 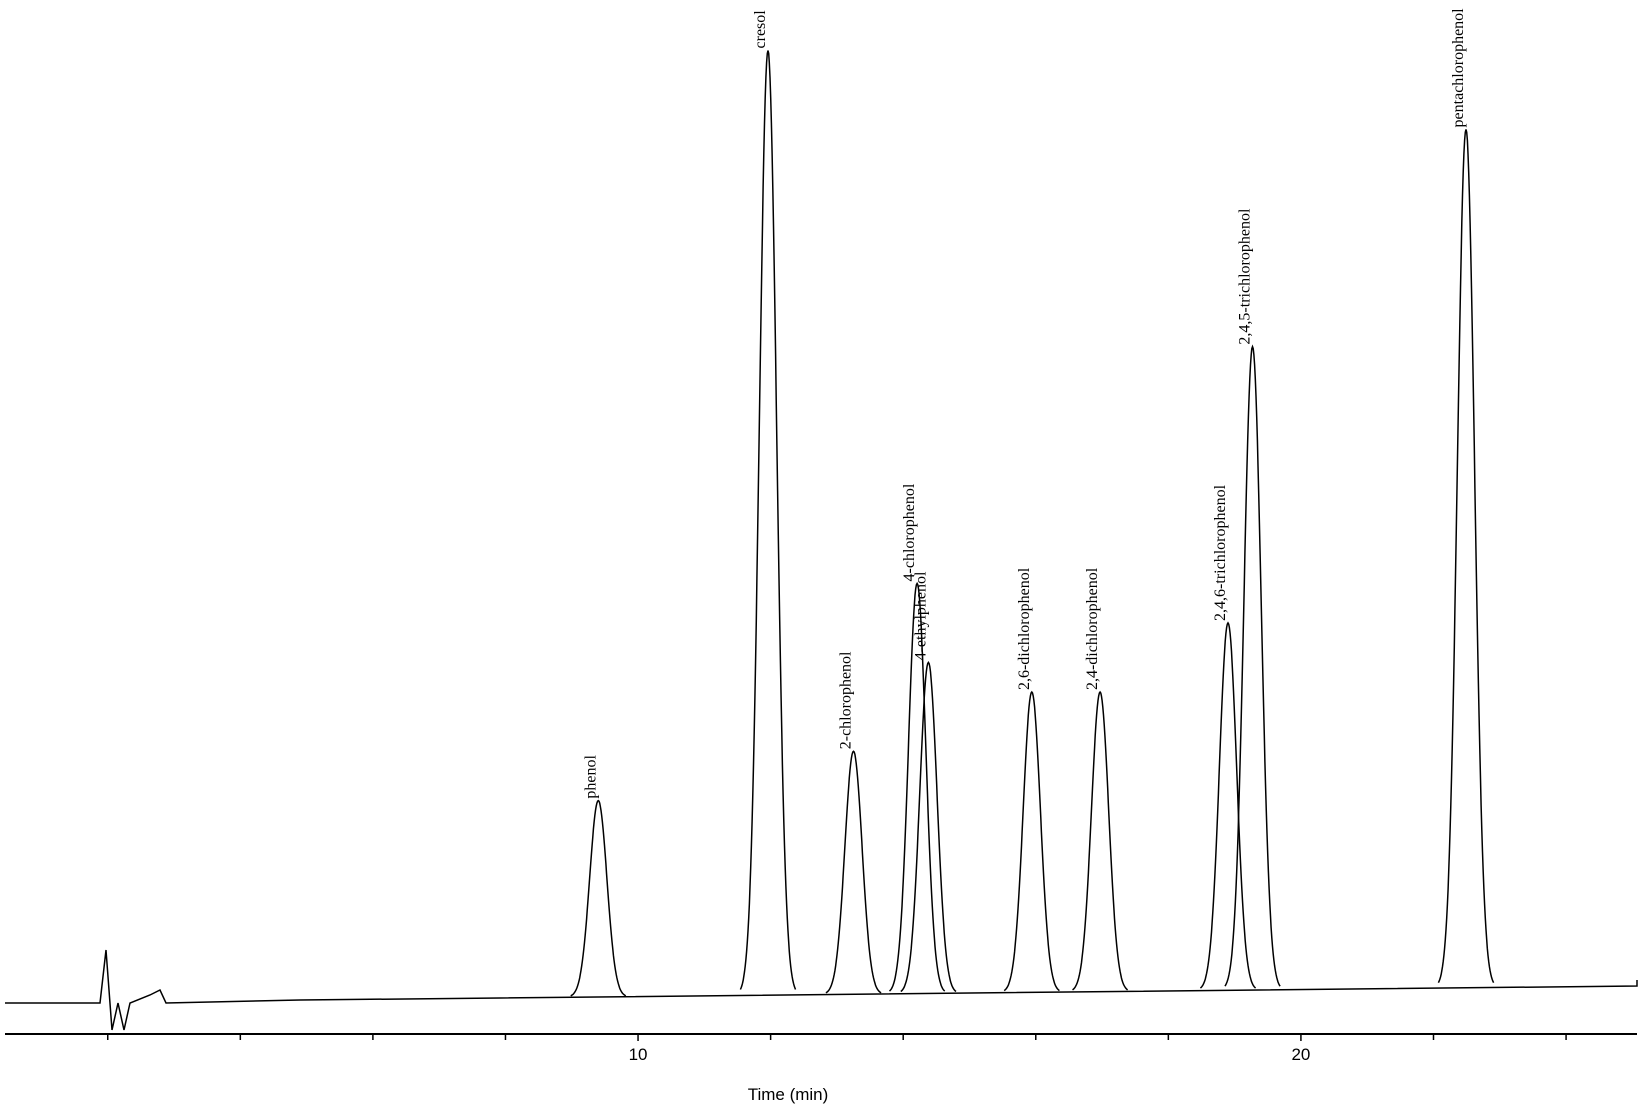 What do you see at coordinates (1458, 68) in the screenshot?
I see `peak-label: pentachlorophenol` at bounding box center [1458, 68].